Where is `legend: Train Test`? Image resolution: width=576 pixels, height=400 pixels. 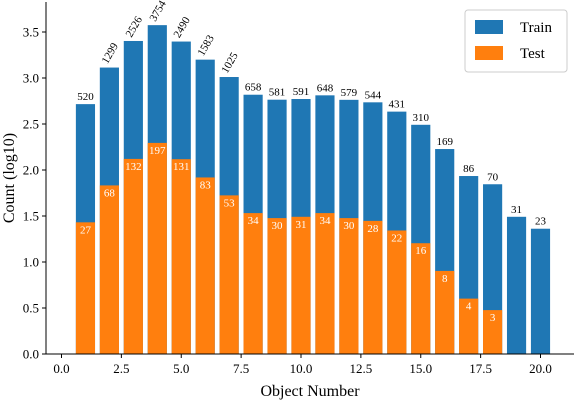 legend: Train Test is located at coordinates (516, 41).